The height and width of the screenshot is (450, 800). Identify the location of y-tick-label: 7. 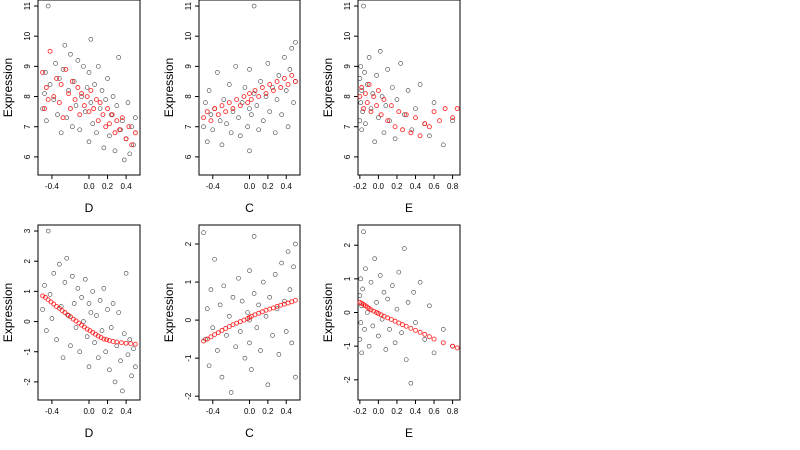
(188, 126).